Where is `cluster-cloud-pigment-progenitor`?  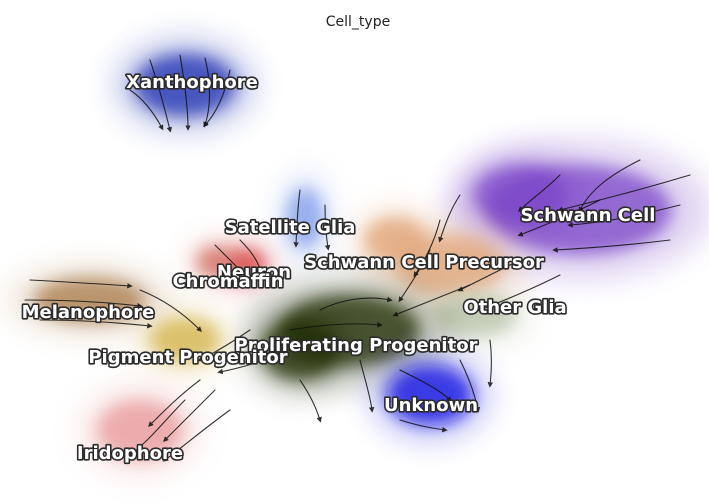 cluster-cloud-pigment-progenitor is located at coordinates (185, 340).